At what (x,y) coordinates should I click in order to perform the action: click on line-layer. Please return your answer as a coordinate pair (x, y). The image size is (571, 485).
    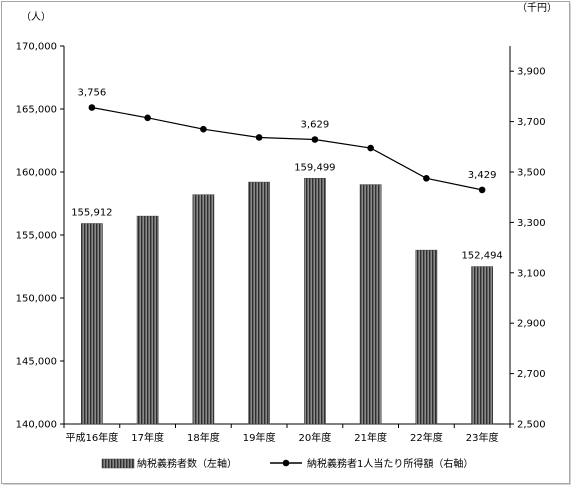
    Looking at the image, I should click on (287, 149).